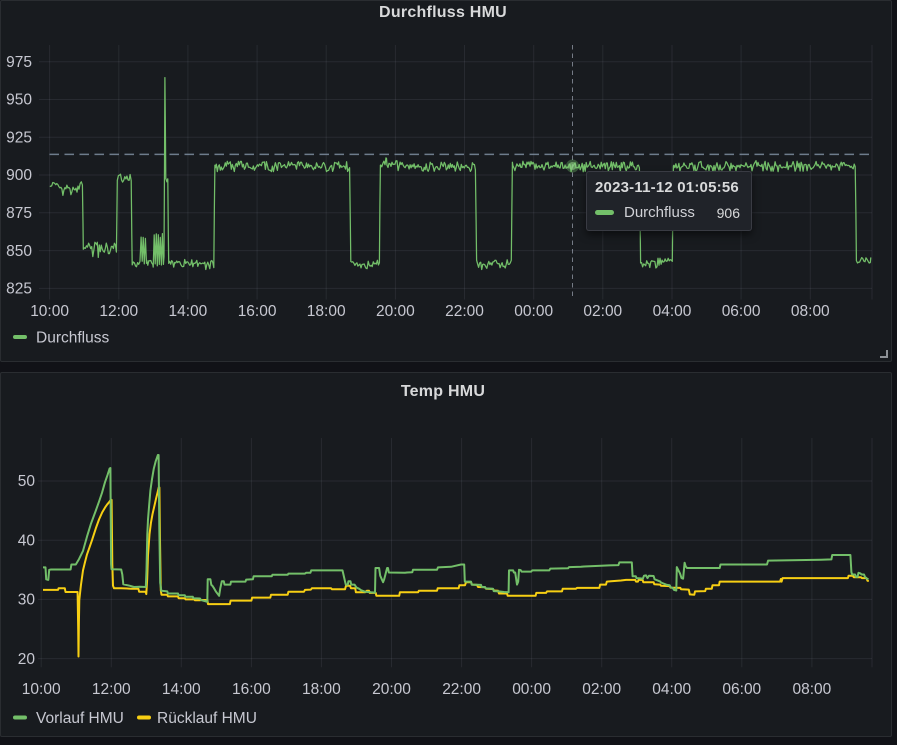 Image resolution: width=897 pixels, height=745 pixels. I want to click on svg-text: 950, so click(19, 100).